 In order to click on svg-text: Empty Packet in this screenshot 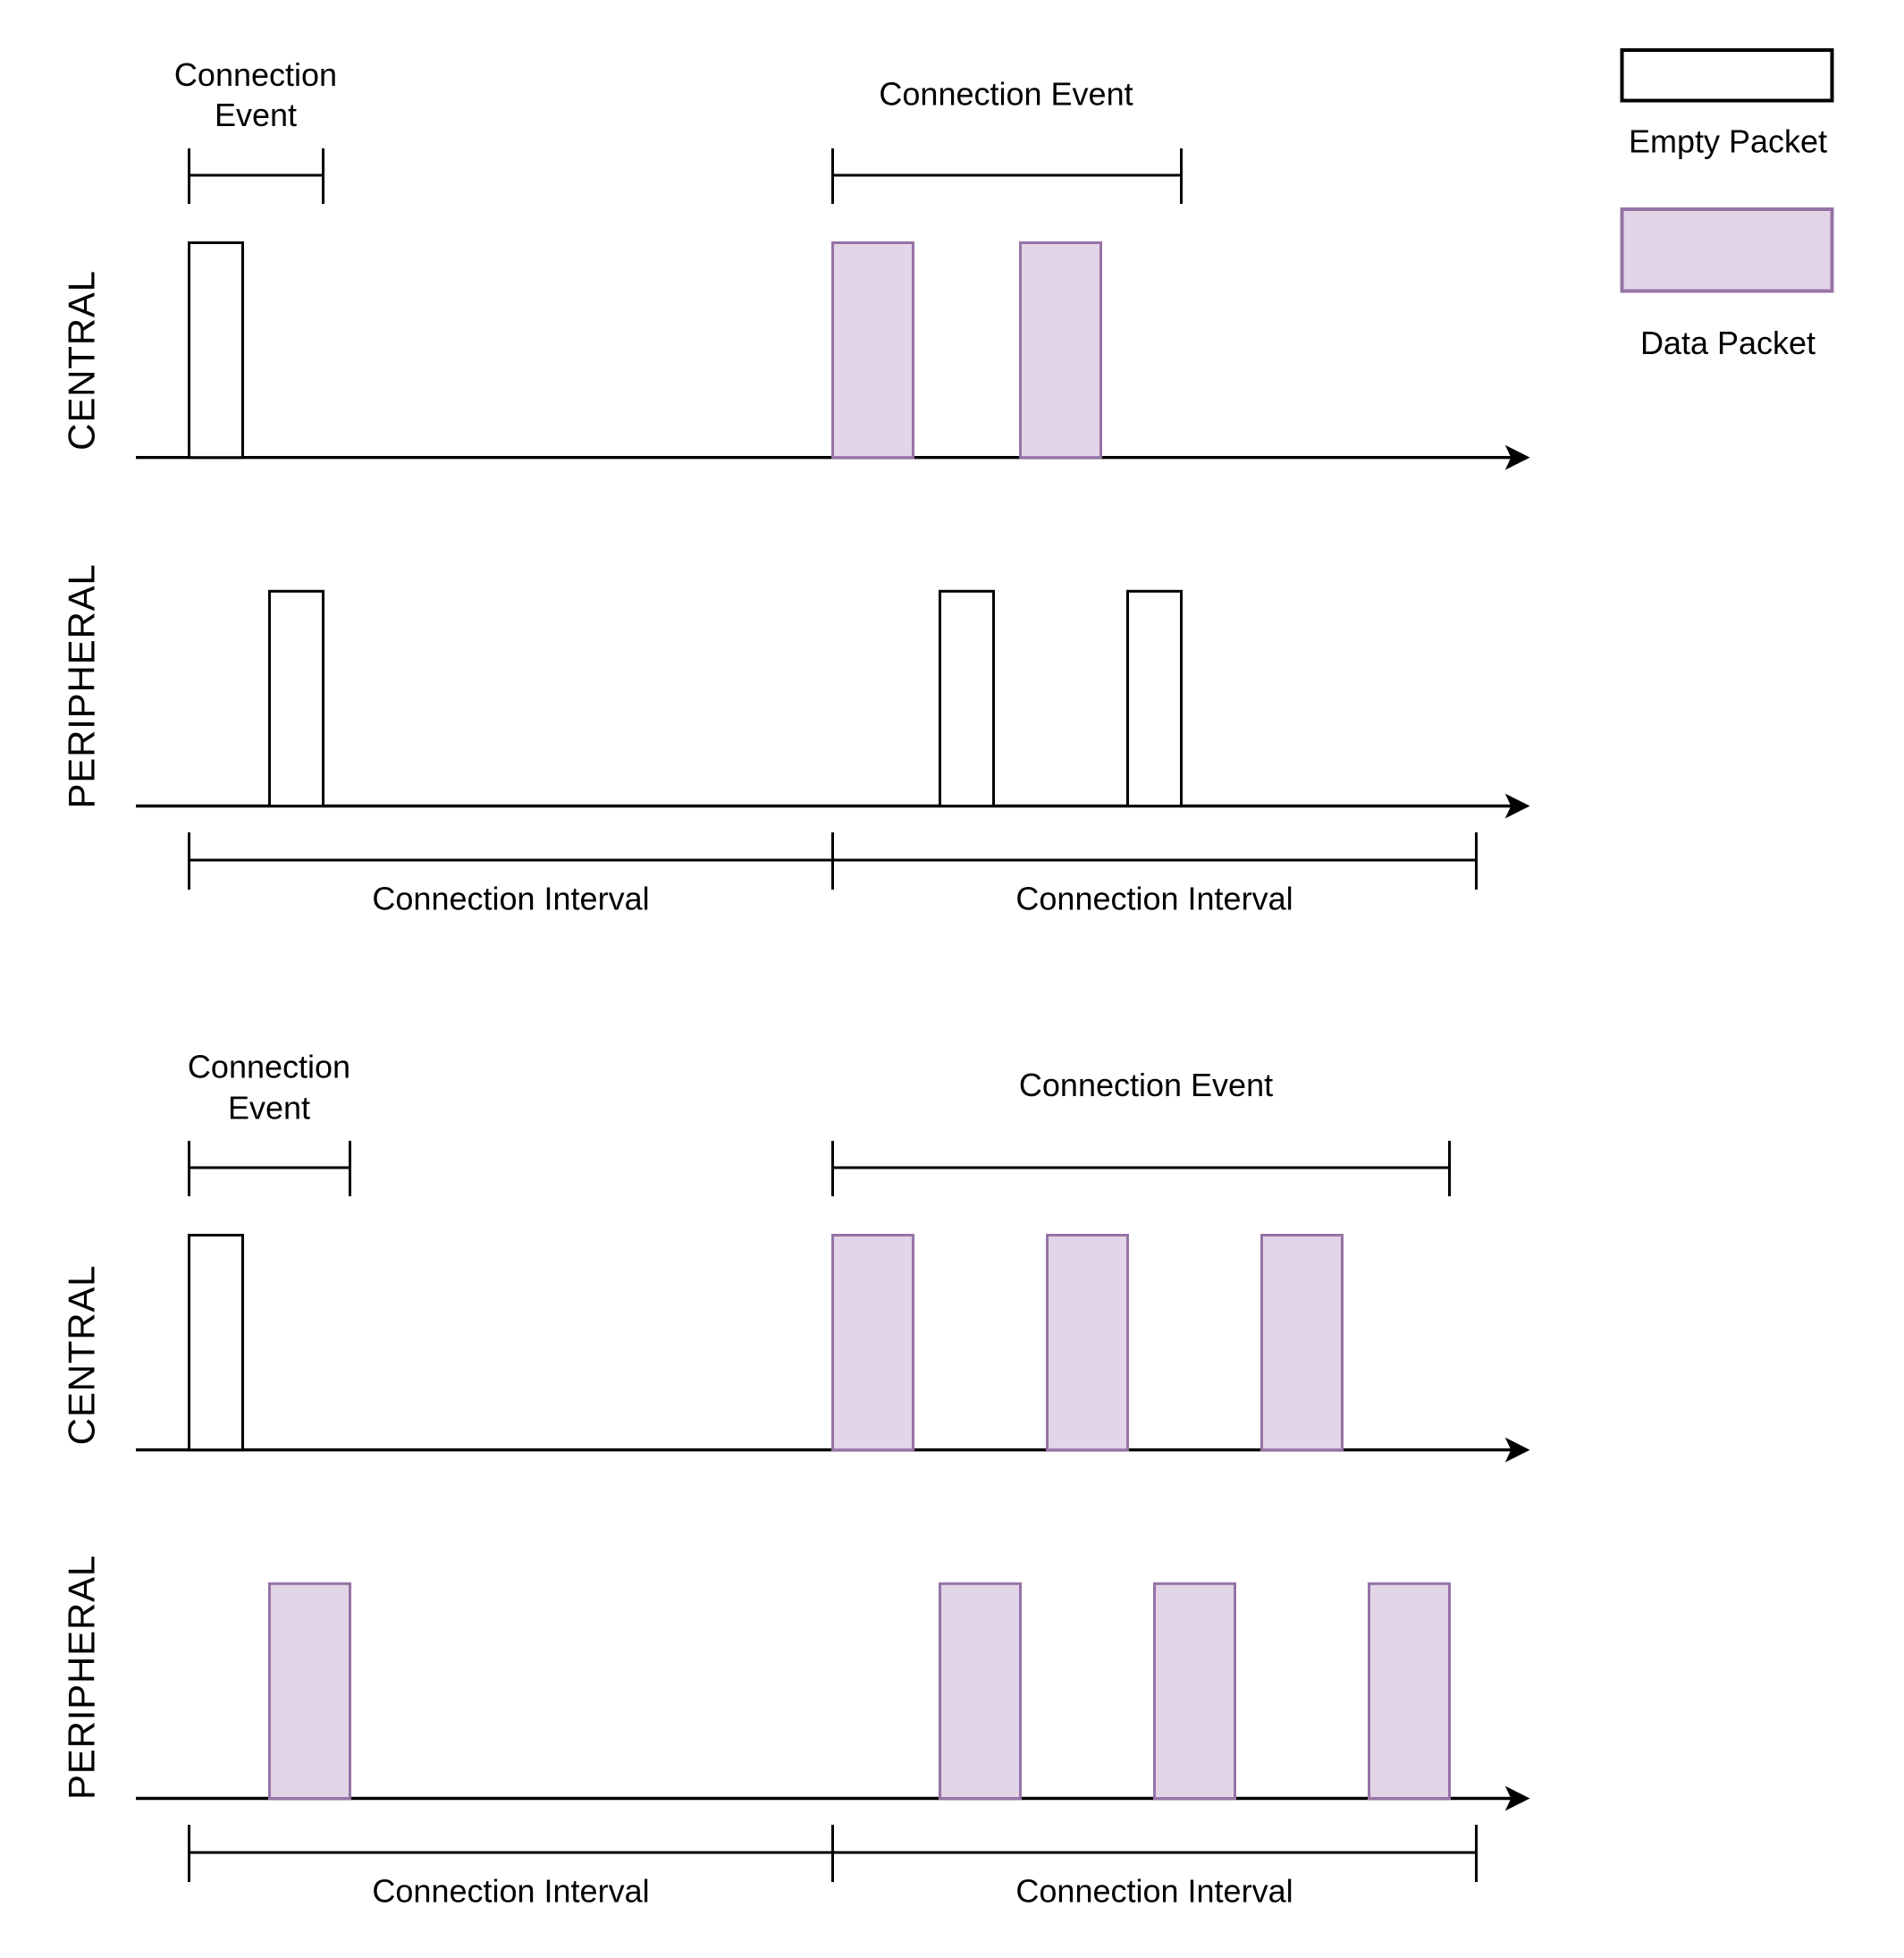, I will do `click(1728, 141)`.